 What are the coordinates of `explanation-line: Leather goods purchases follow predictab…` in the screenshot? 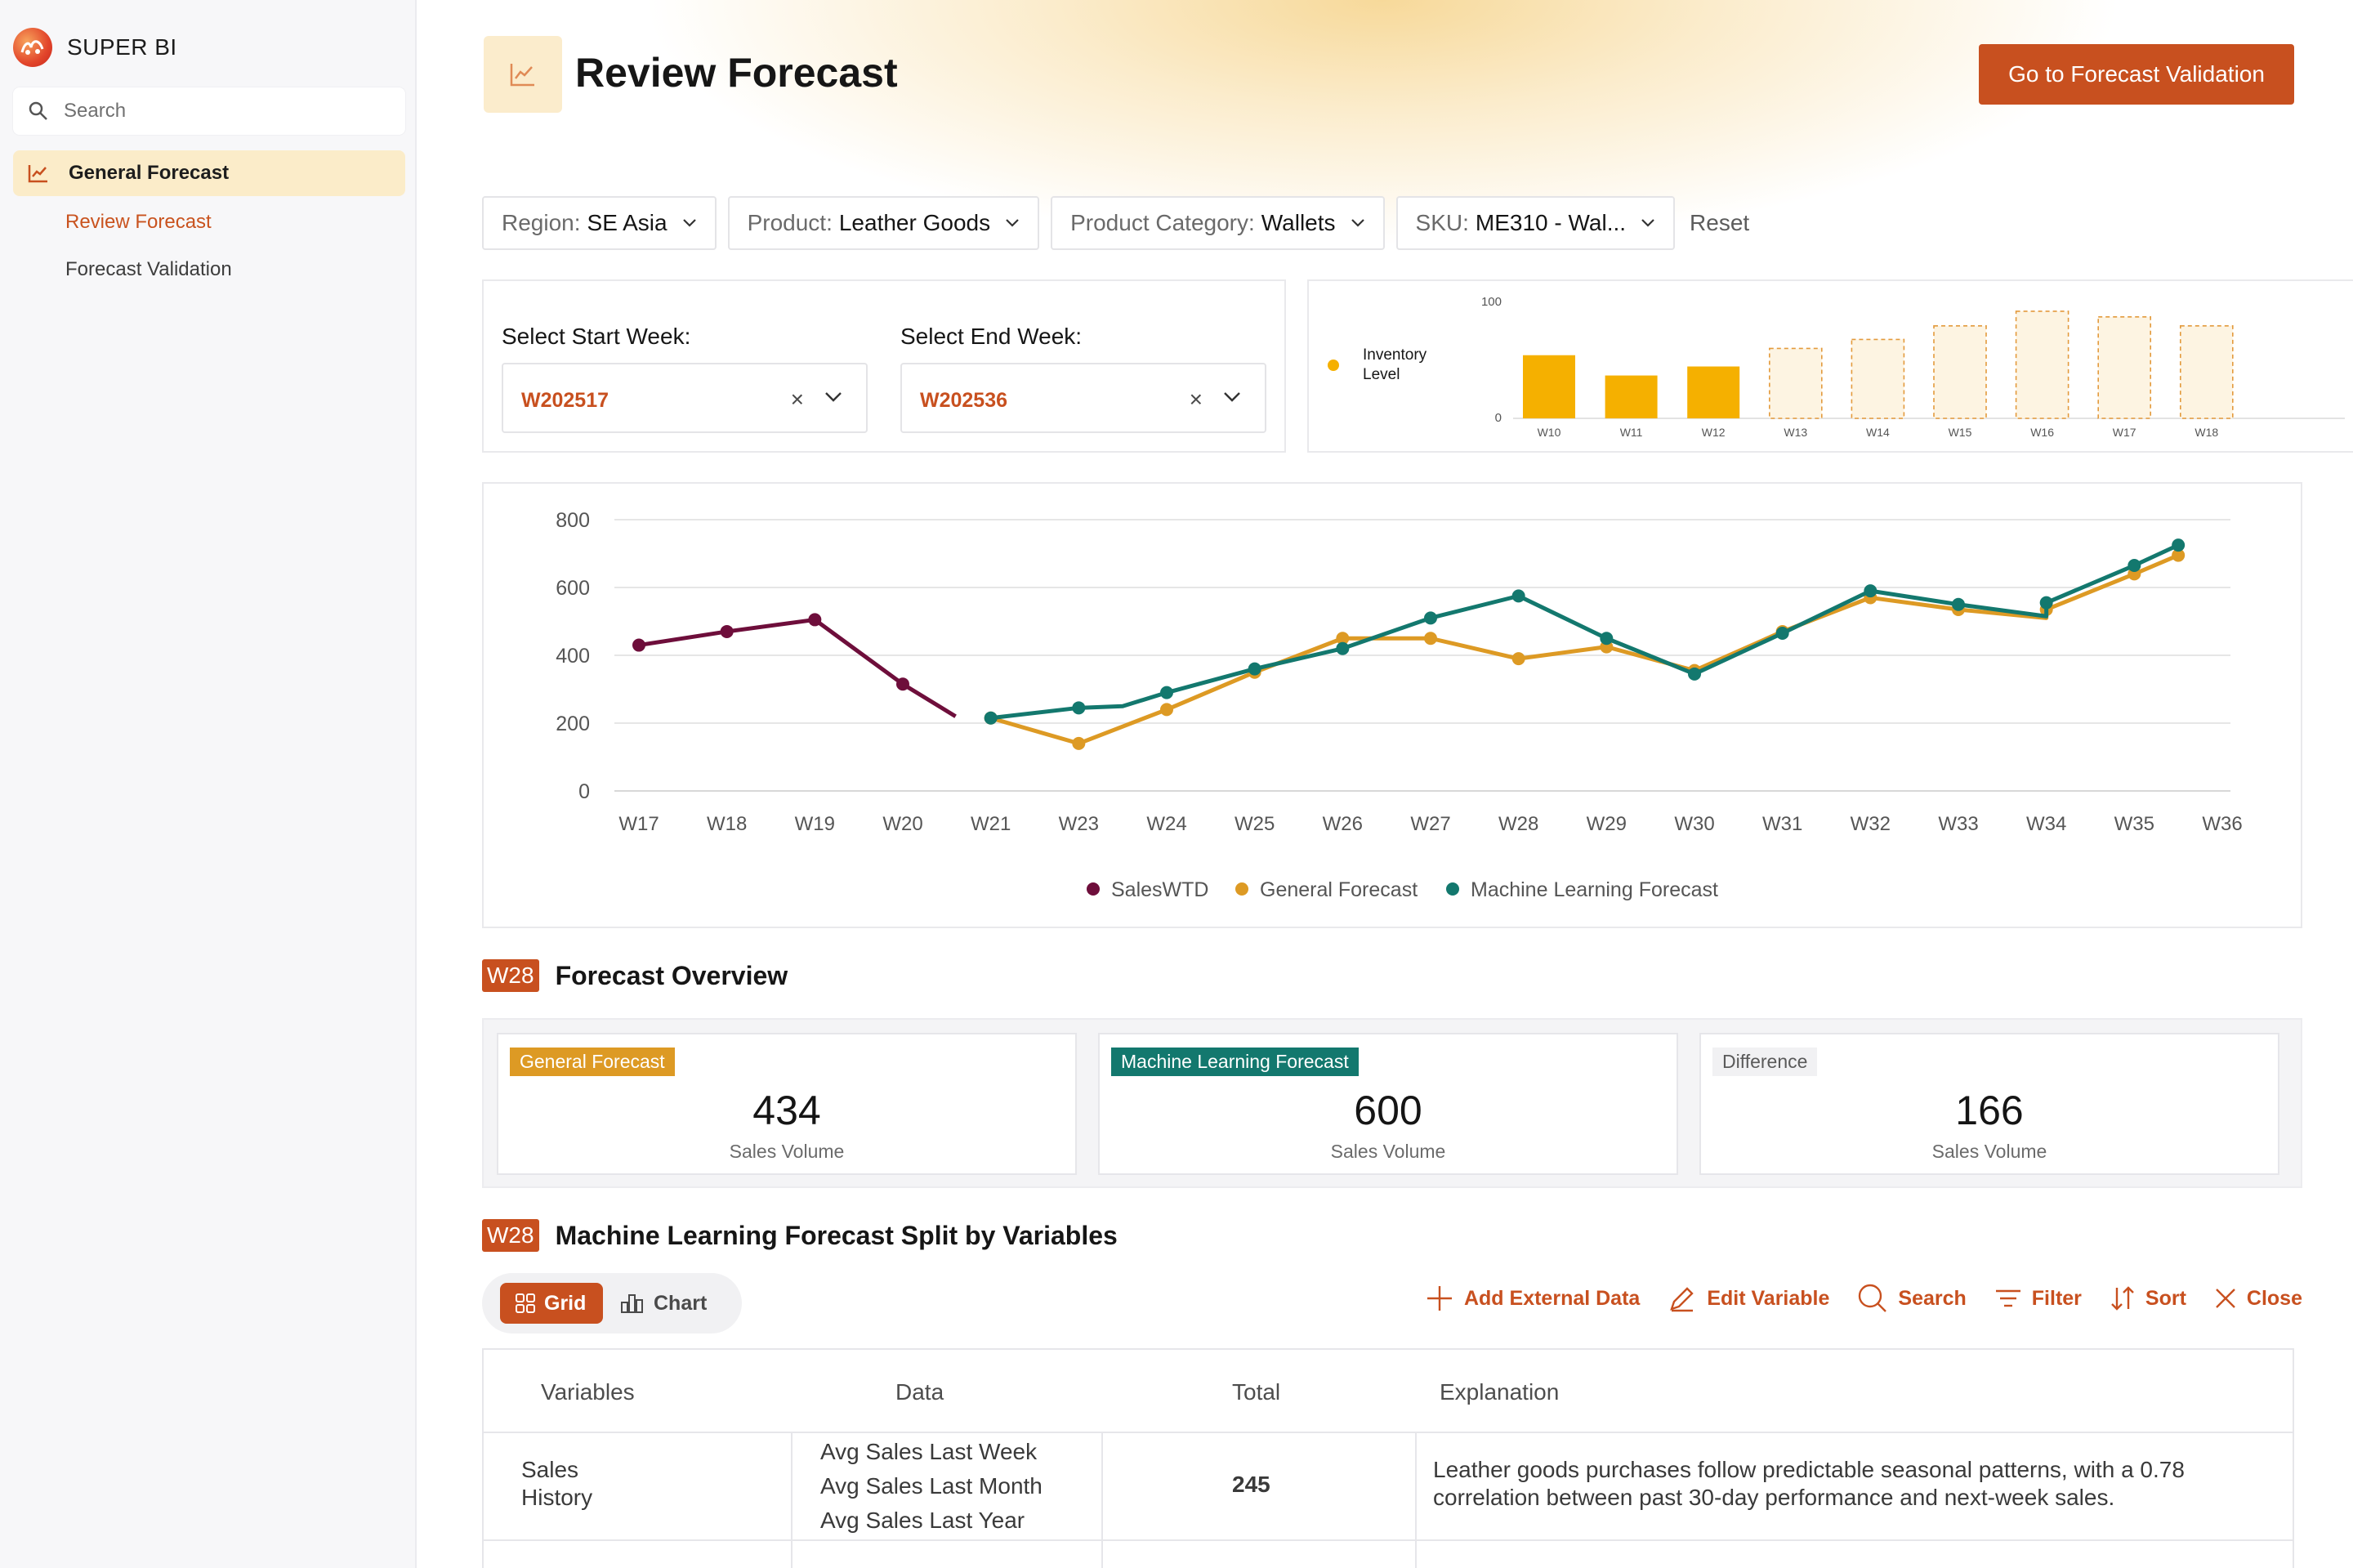 It's located at (1809, 1469).